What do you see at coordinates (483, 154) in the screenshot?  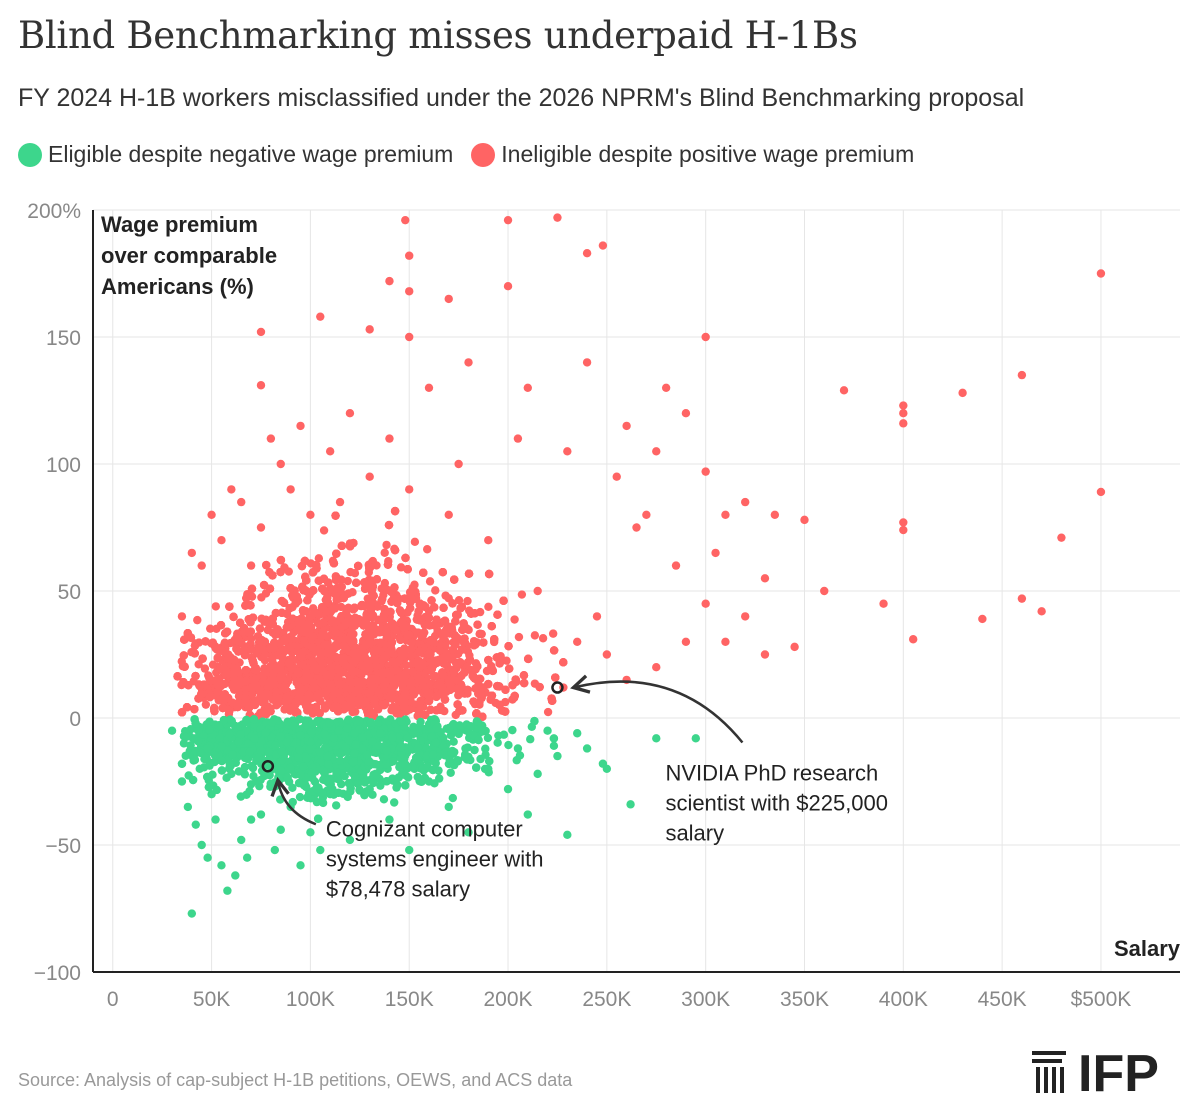 I see `legend-swatch-ineligible` at bounding box center [483, 154].